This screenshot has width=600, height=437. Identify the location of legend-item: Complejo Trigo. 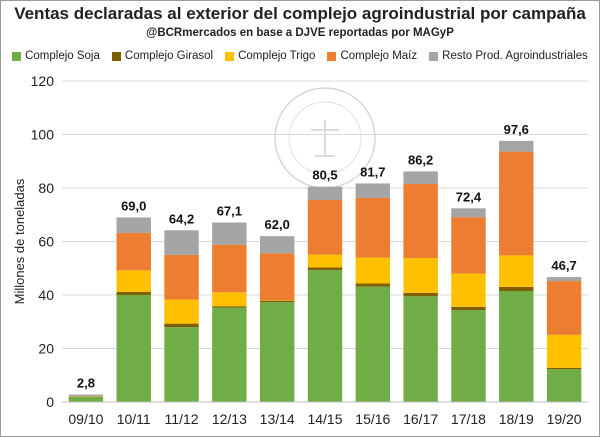
(270, 56).